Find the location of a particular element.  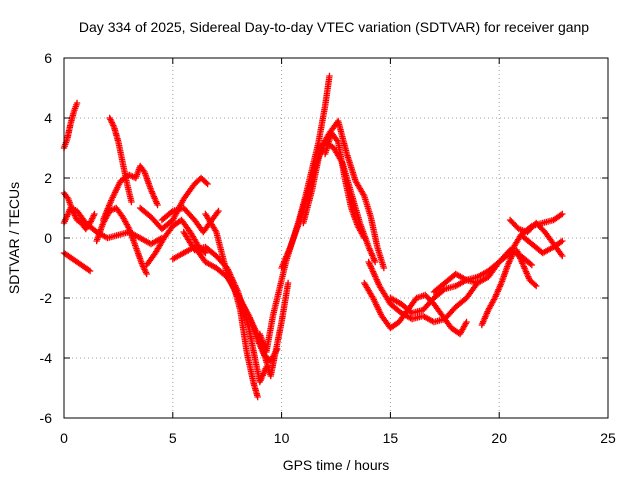

y-tick-labels: -6 -4 -2 0 2 4 6 is located at coordinates (46, 238).